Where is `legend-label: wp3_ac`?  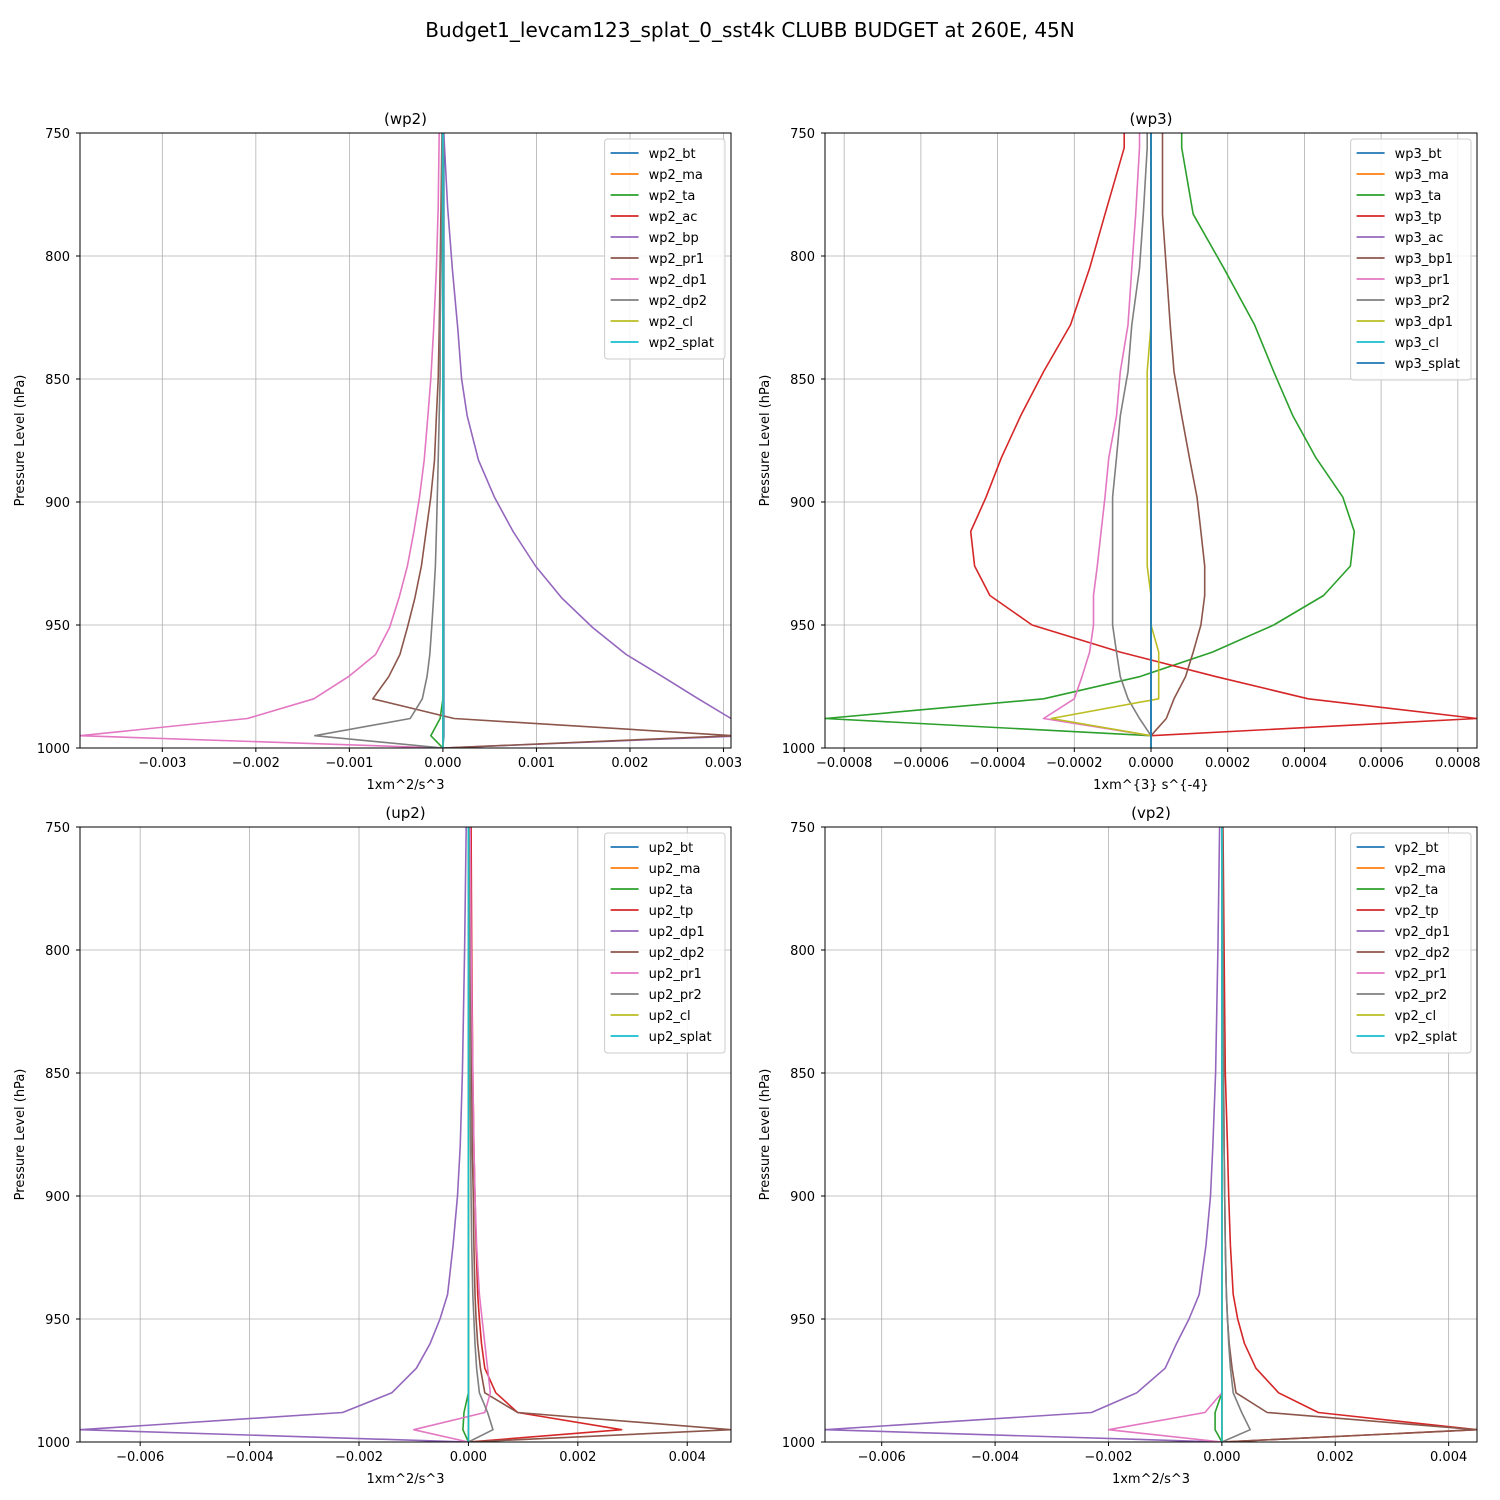
legend-label: wp3_ac is located at coordinates (1419, 238).